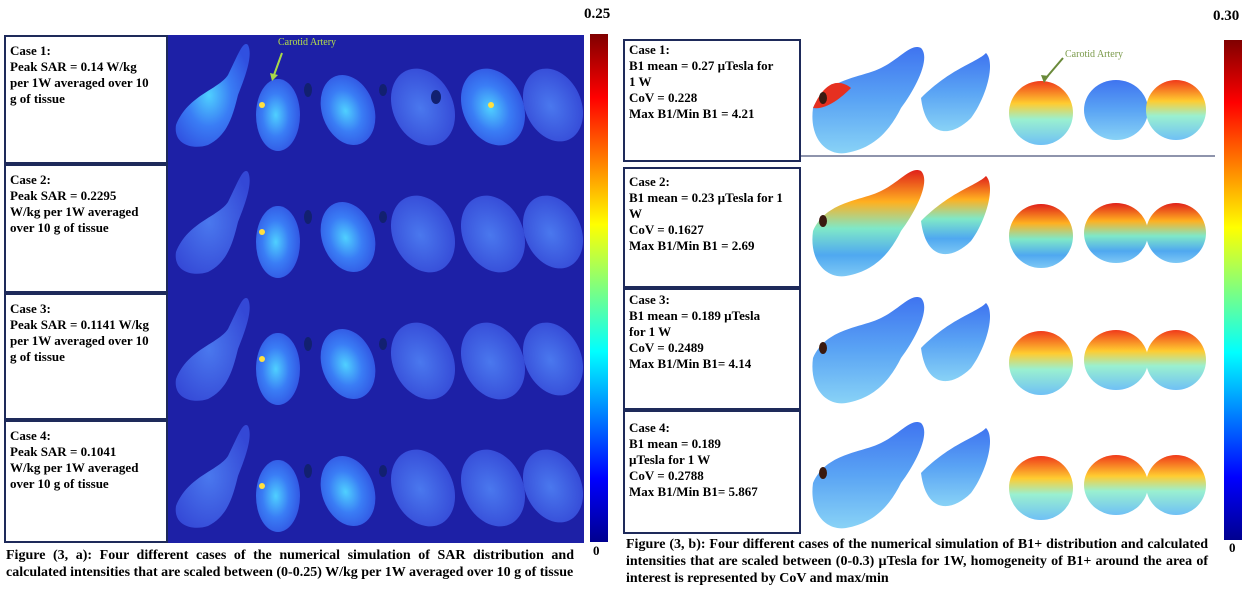 The image size is (1257, 612). I want to click on b1-case-3-title: Case 3:, so click(649, 299).